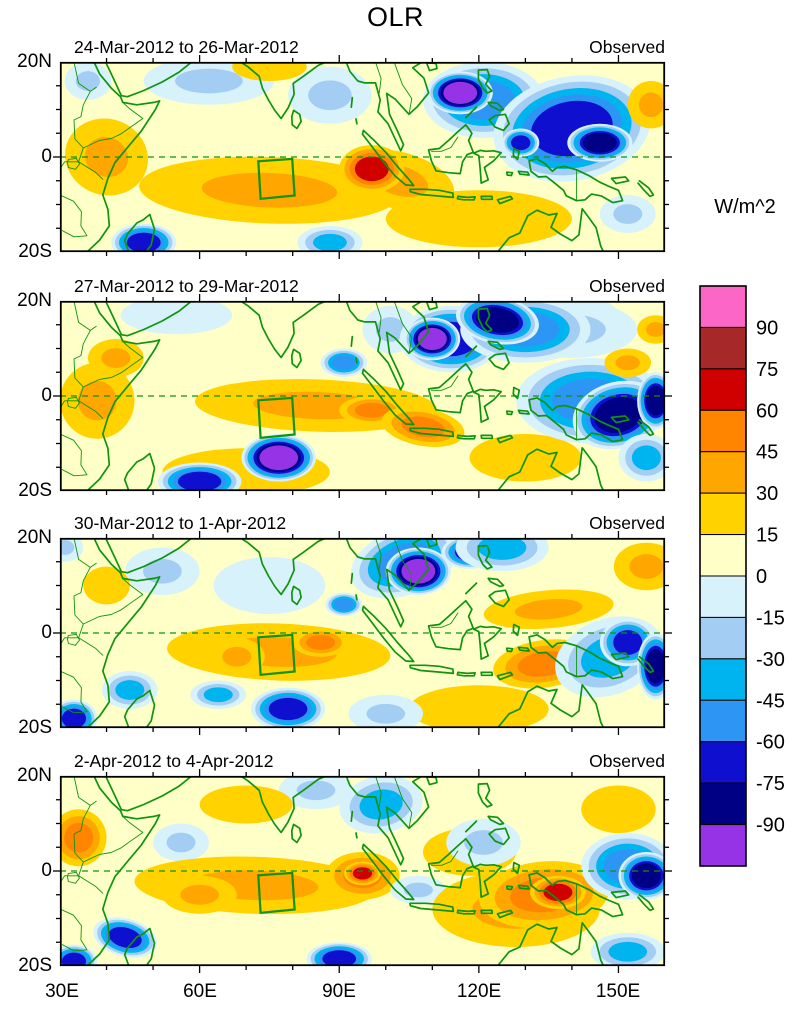 The image size is (791, 1013). Describe the element at coordinates (618, 991) in the screenshot. I see `x-tick-150e: 150E` at that location.